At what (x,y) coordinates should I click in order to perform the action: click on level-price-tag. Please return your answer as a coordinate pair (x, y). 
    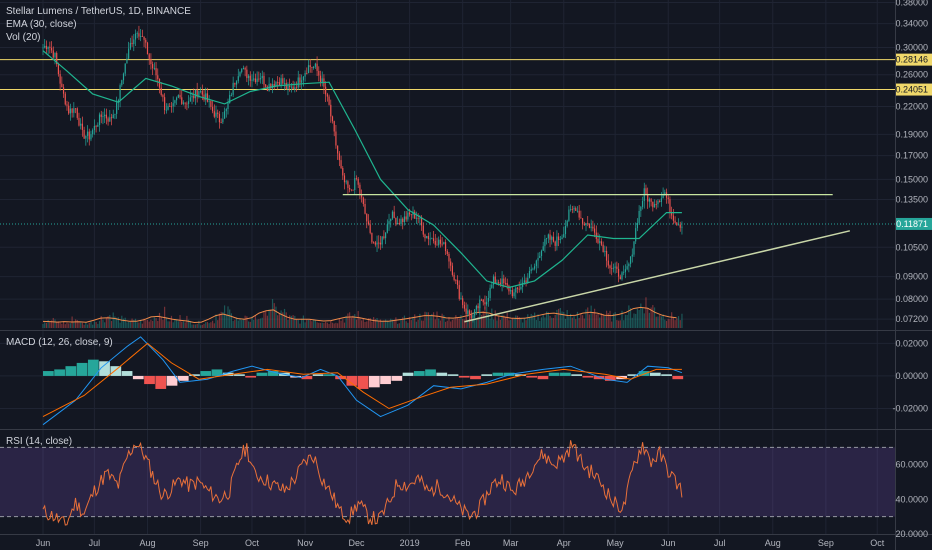
    Looking at the image, I should click on (914, 59).